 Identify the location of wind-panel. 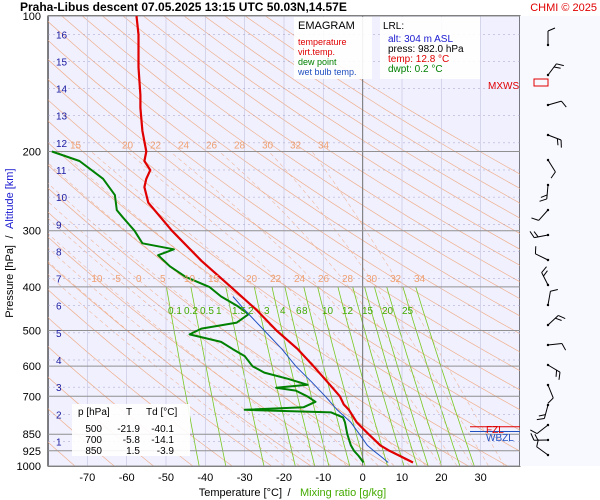
(560, 241).